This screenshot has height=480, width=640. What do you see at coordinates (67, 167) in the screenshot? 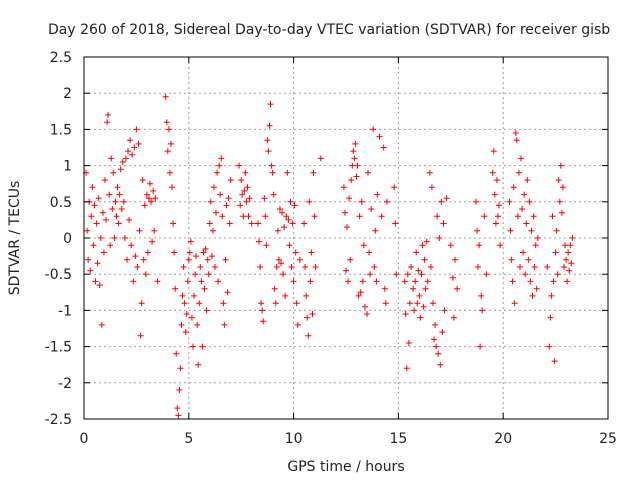
I see `y-tick-label: 1` at bounding box center [67, 167].